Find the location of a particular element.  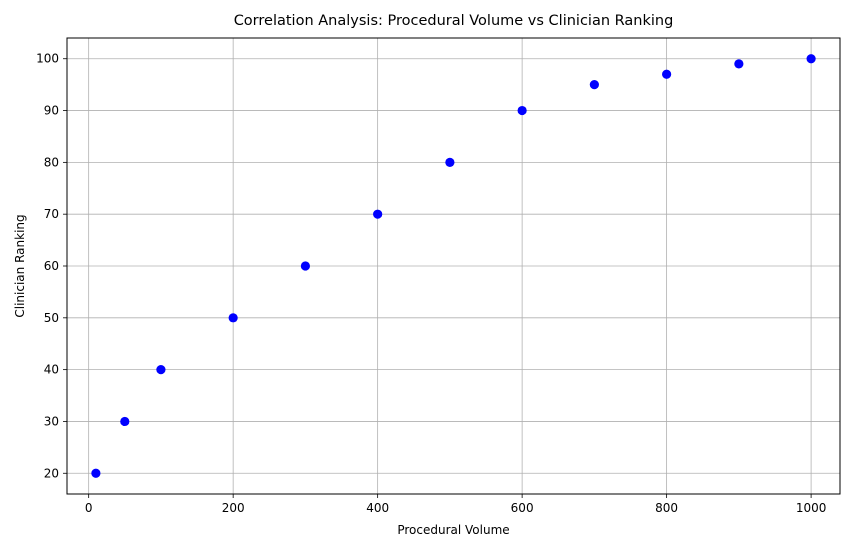

x-axis-title: Procedural Volume is located at coordinates (453, 530).